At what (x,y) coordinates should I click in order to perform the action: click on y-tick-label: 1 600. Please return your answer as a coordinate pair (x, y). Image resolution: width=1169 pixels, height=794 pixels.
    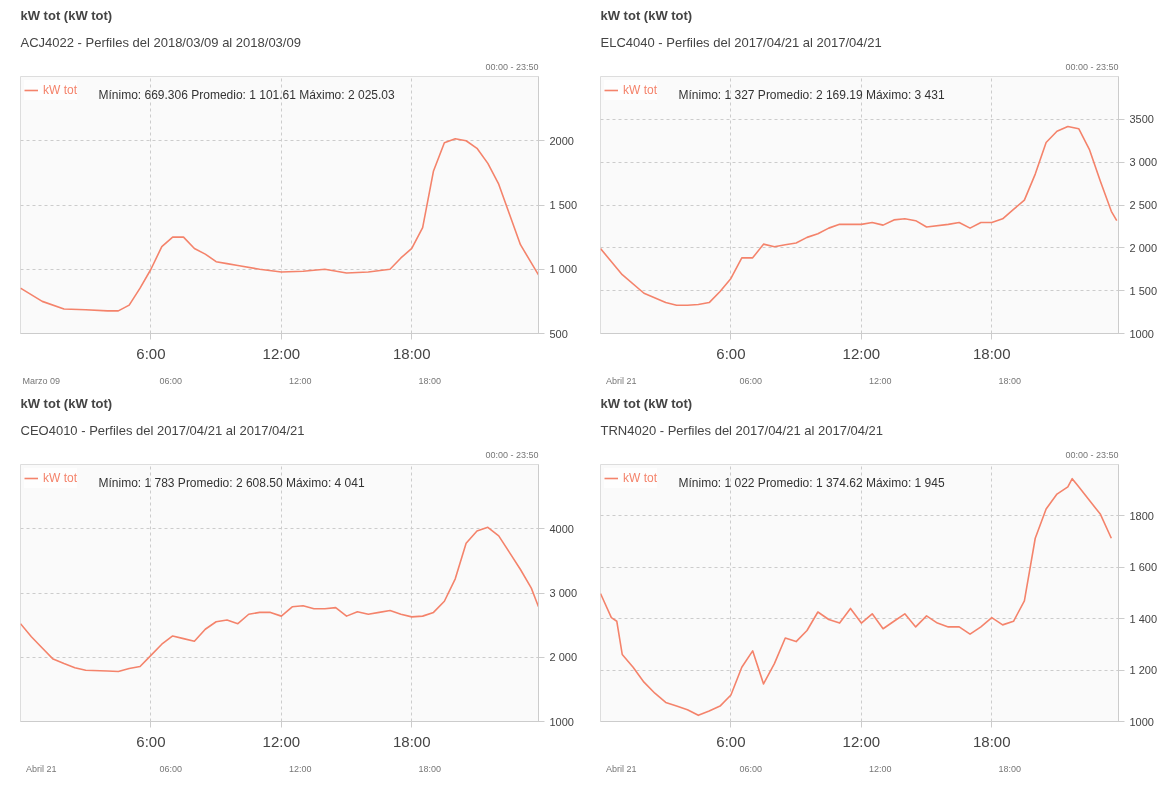
    Looking at the image, I should click on (1143, 567).